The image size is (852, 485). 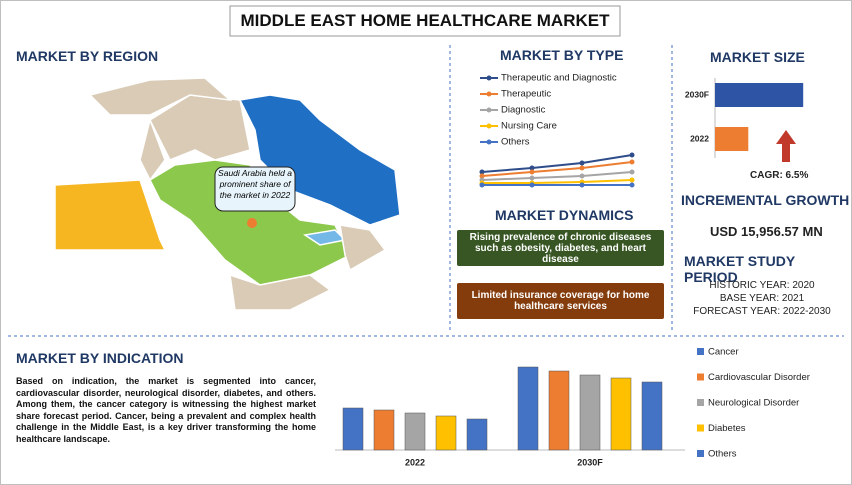 What do you see at coordinates (762, 298) in the screenshot?
I see `study-item: BASE YEAR: 2021` at bounding box center [762, 298].